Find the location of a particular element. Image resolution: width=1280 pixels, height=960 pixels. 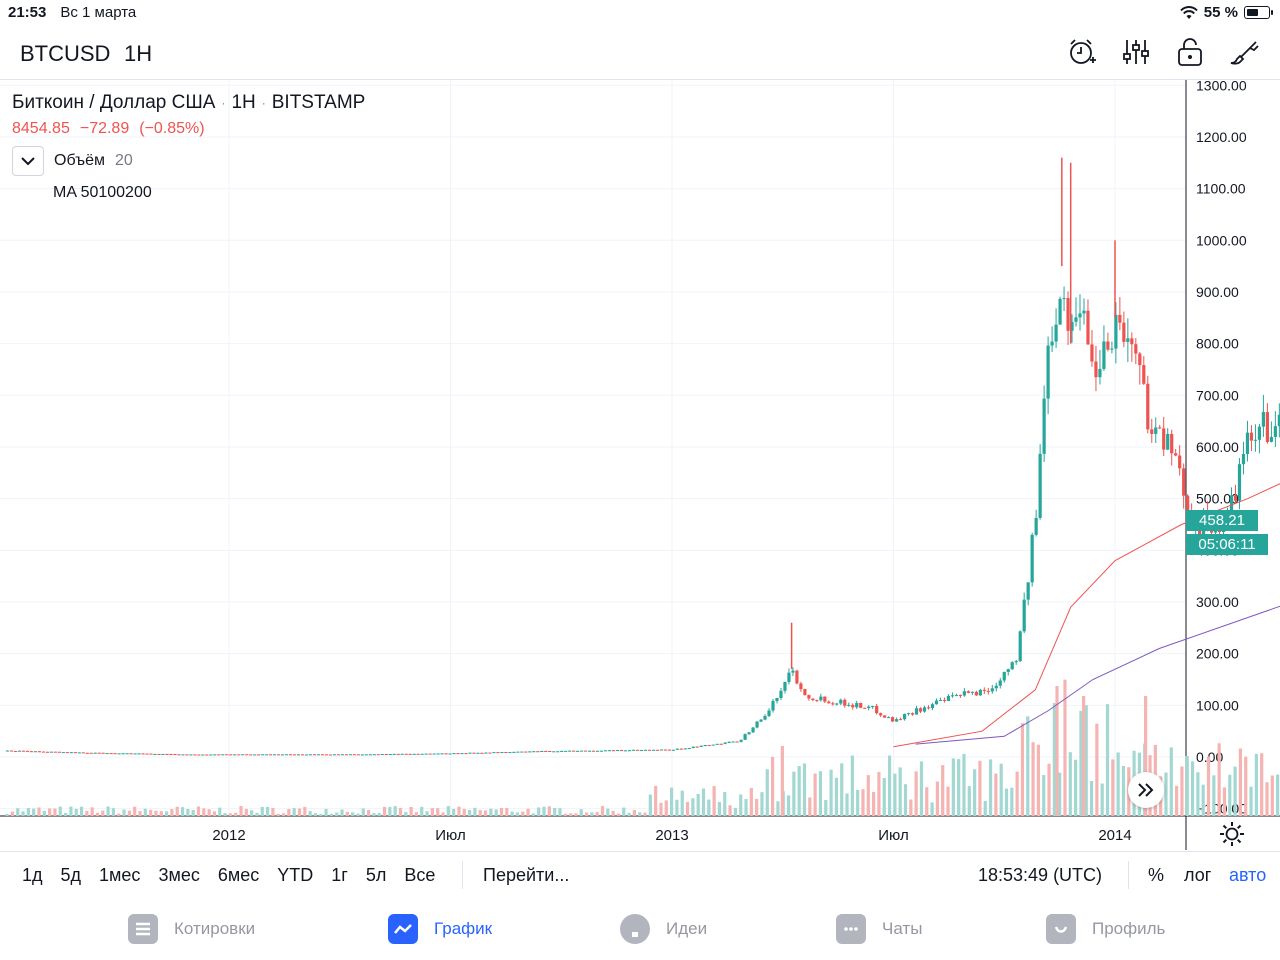

tab-ideas: Идеи is located at coordinates (663, 929).